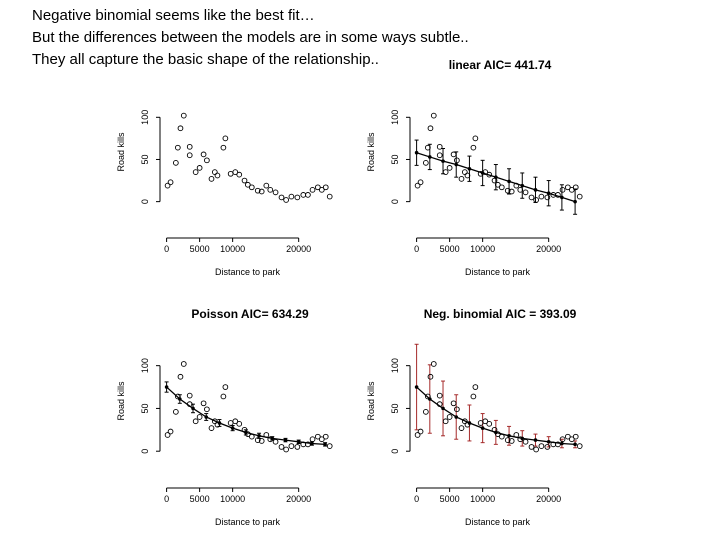 The image size is (720, 540). Describe the element at coordinates (395, 201) in the screenshot. I see `y-tick-label: 0` at that location.